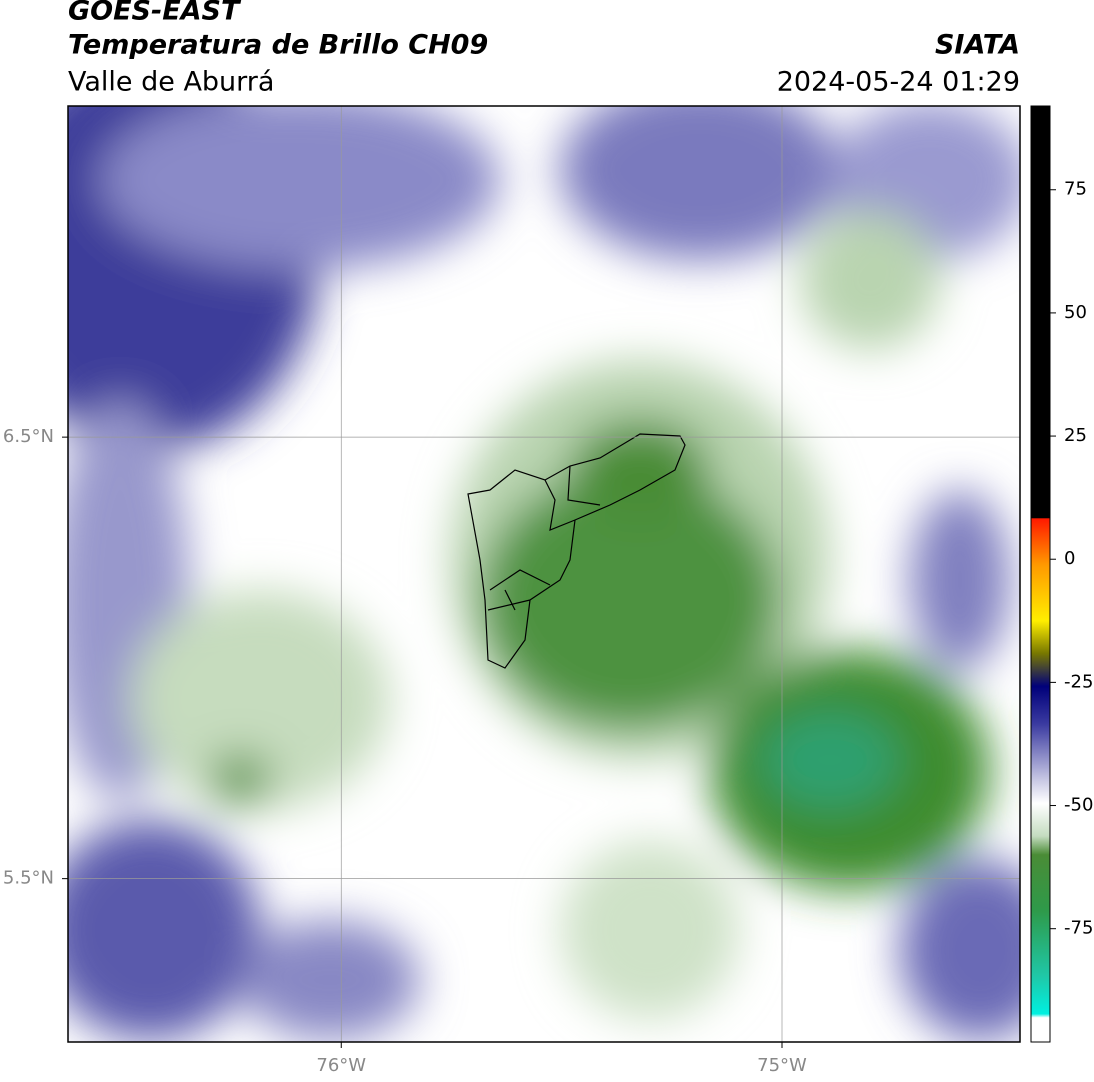 The height and width of the screenshot is (1082, 1094). I want to click on colorbar-tick-label: 25, so click(1075, 435).